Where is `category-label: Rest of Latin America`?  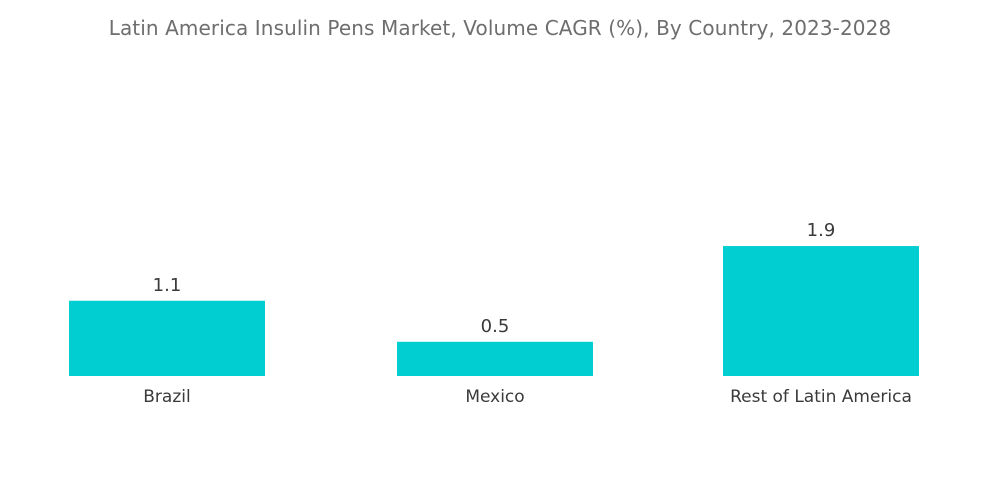 category-label: Rest of Latin America is located at coordinates (821, 397).